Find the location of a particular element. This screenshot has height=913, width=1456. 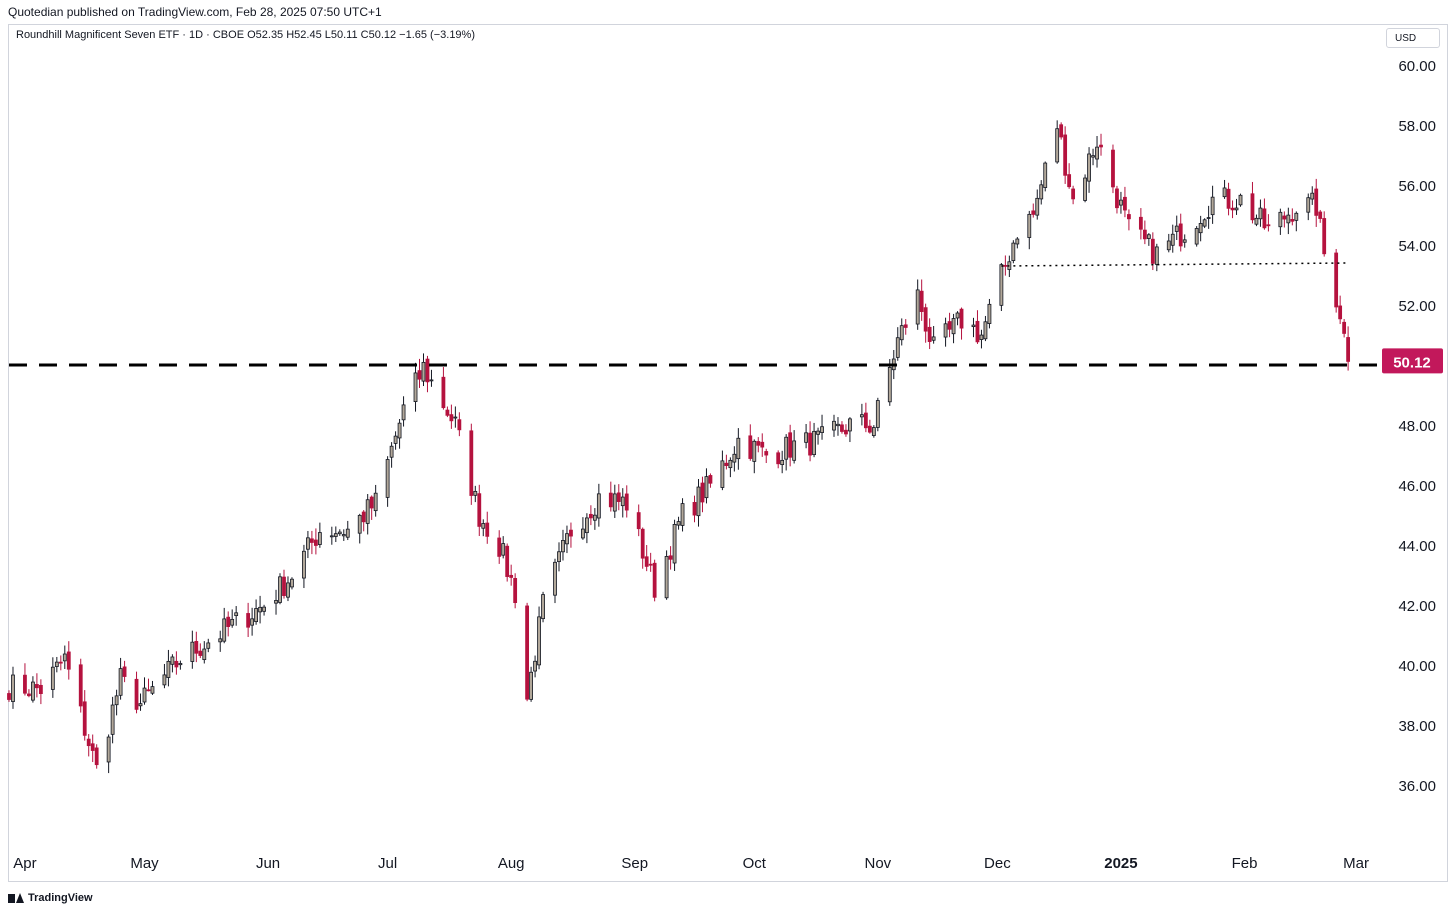

time-axis: Apr May Jun Jul Aug Sep Oct Nov Dec 2025 Feb Mar is located at coordinates (691, 863).